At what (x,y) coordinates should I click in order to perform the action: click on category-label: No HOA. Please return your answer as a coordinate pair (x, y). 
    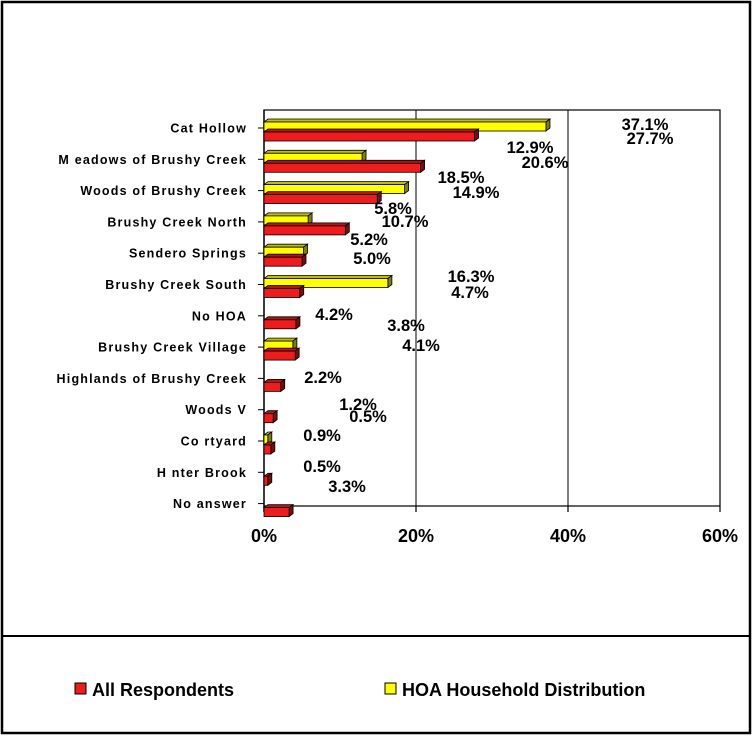
    Looking at the image, I should click on (219, 316).